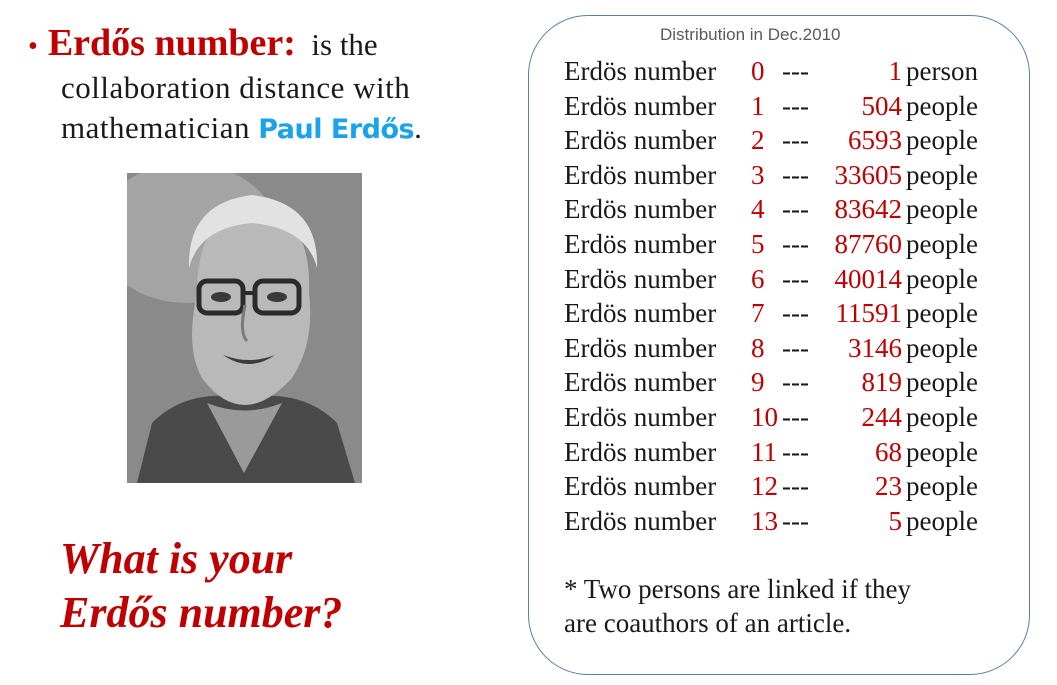 The image size is (1057, 685). Describe the element at coordinates (155, 127) in the screenshot. I see `definition-text-3: mathematician` at that location.